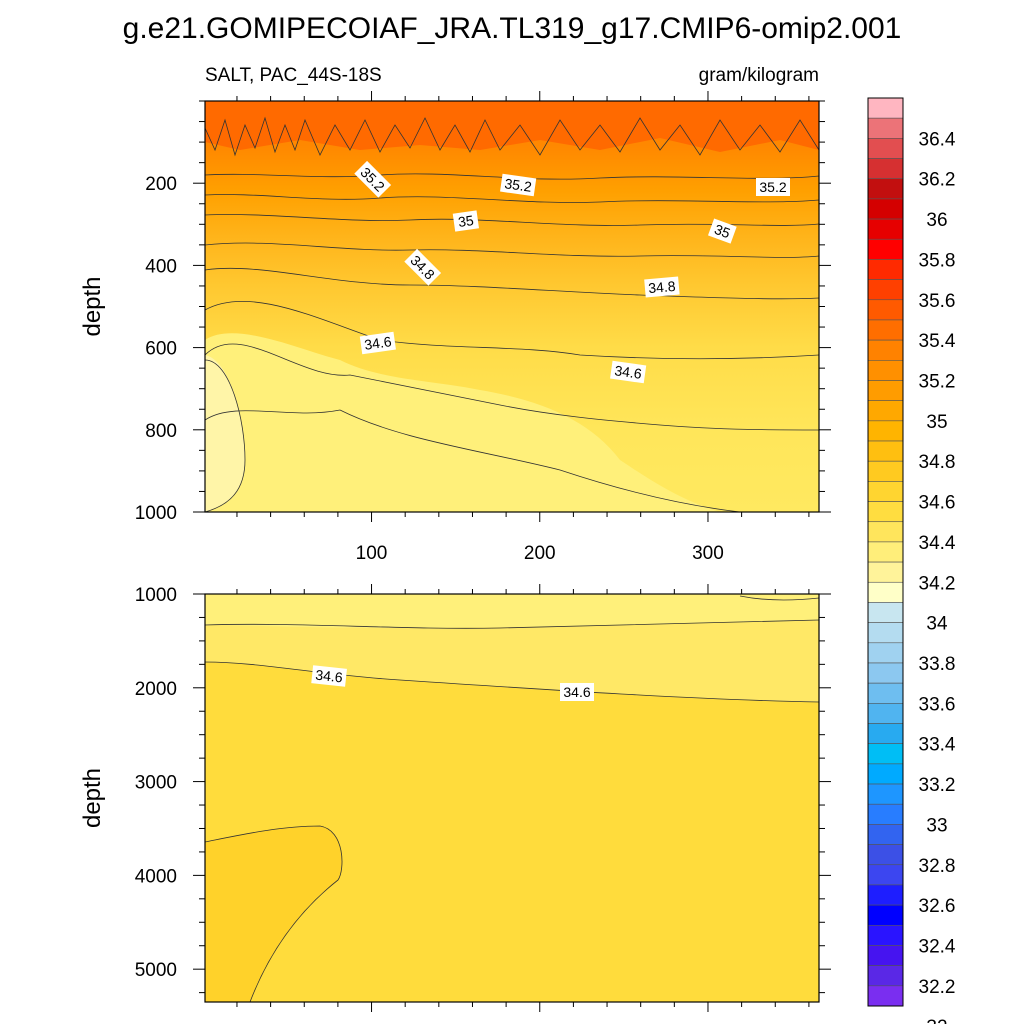 The width and height of the screenshot is (1024, 1029). What do you see at coordinates (452, 683) in the screenshot?
I see `lower-contour-labels: 34.6 34.6` at bounding box center [452, 683].